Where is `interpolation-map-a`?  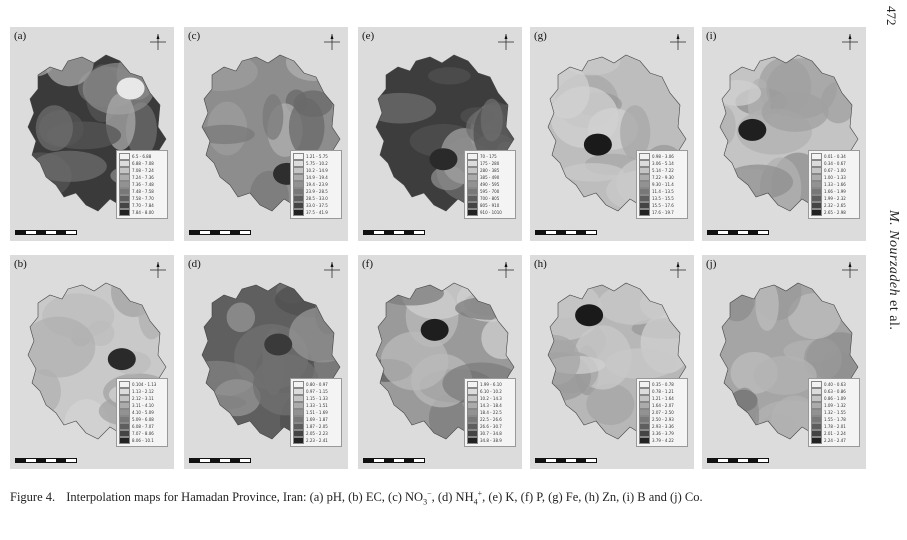
interpolation-map-a is located at coordinates (97, 133).